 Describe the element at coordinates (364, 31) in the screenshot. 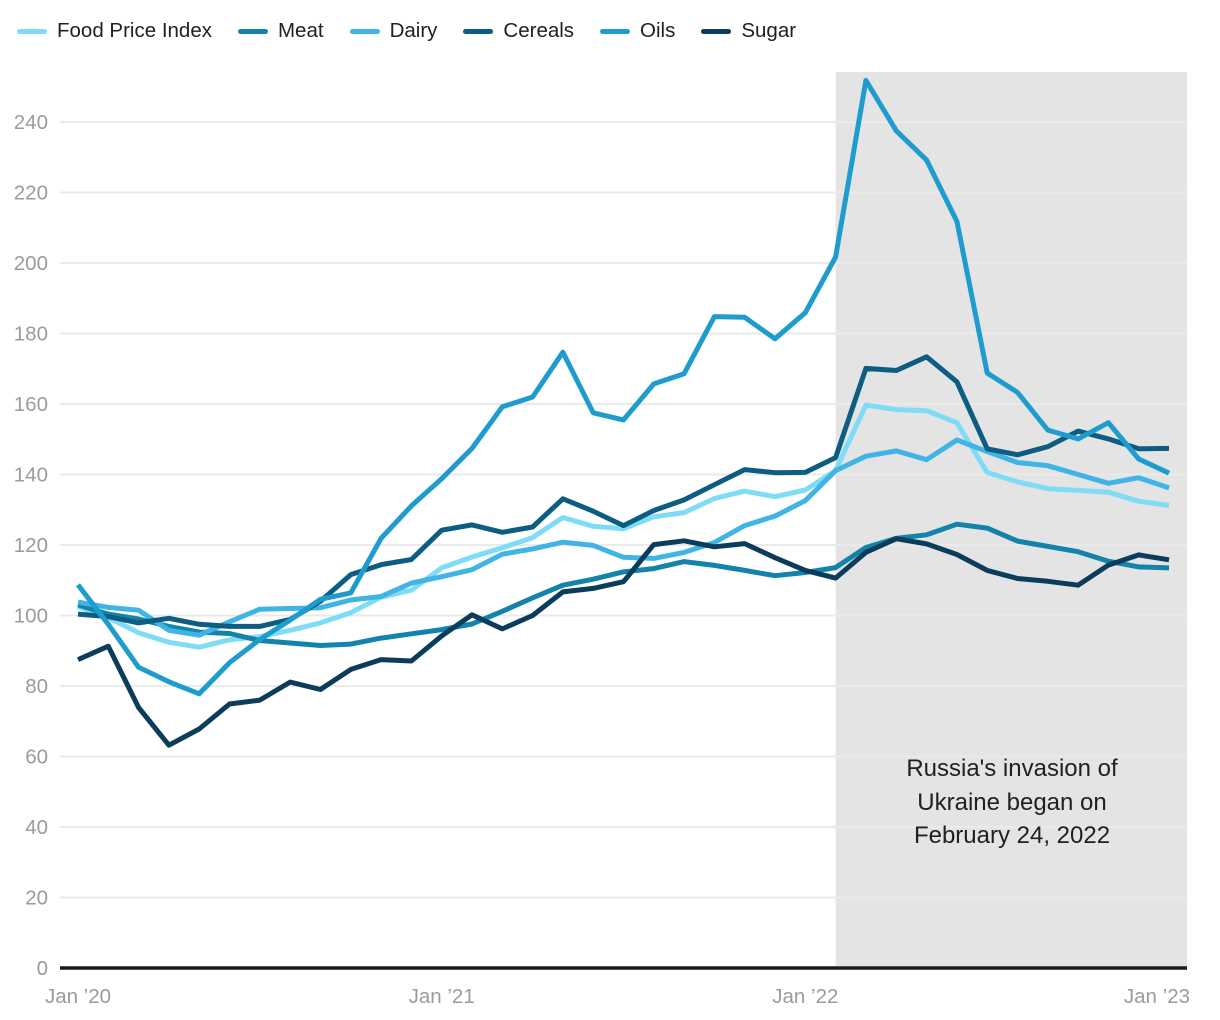

I see `legend-swatch-dairy` at that location.